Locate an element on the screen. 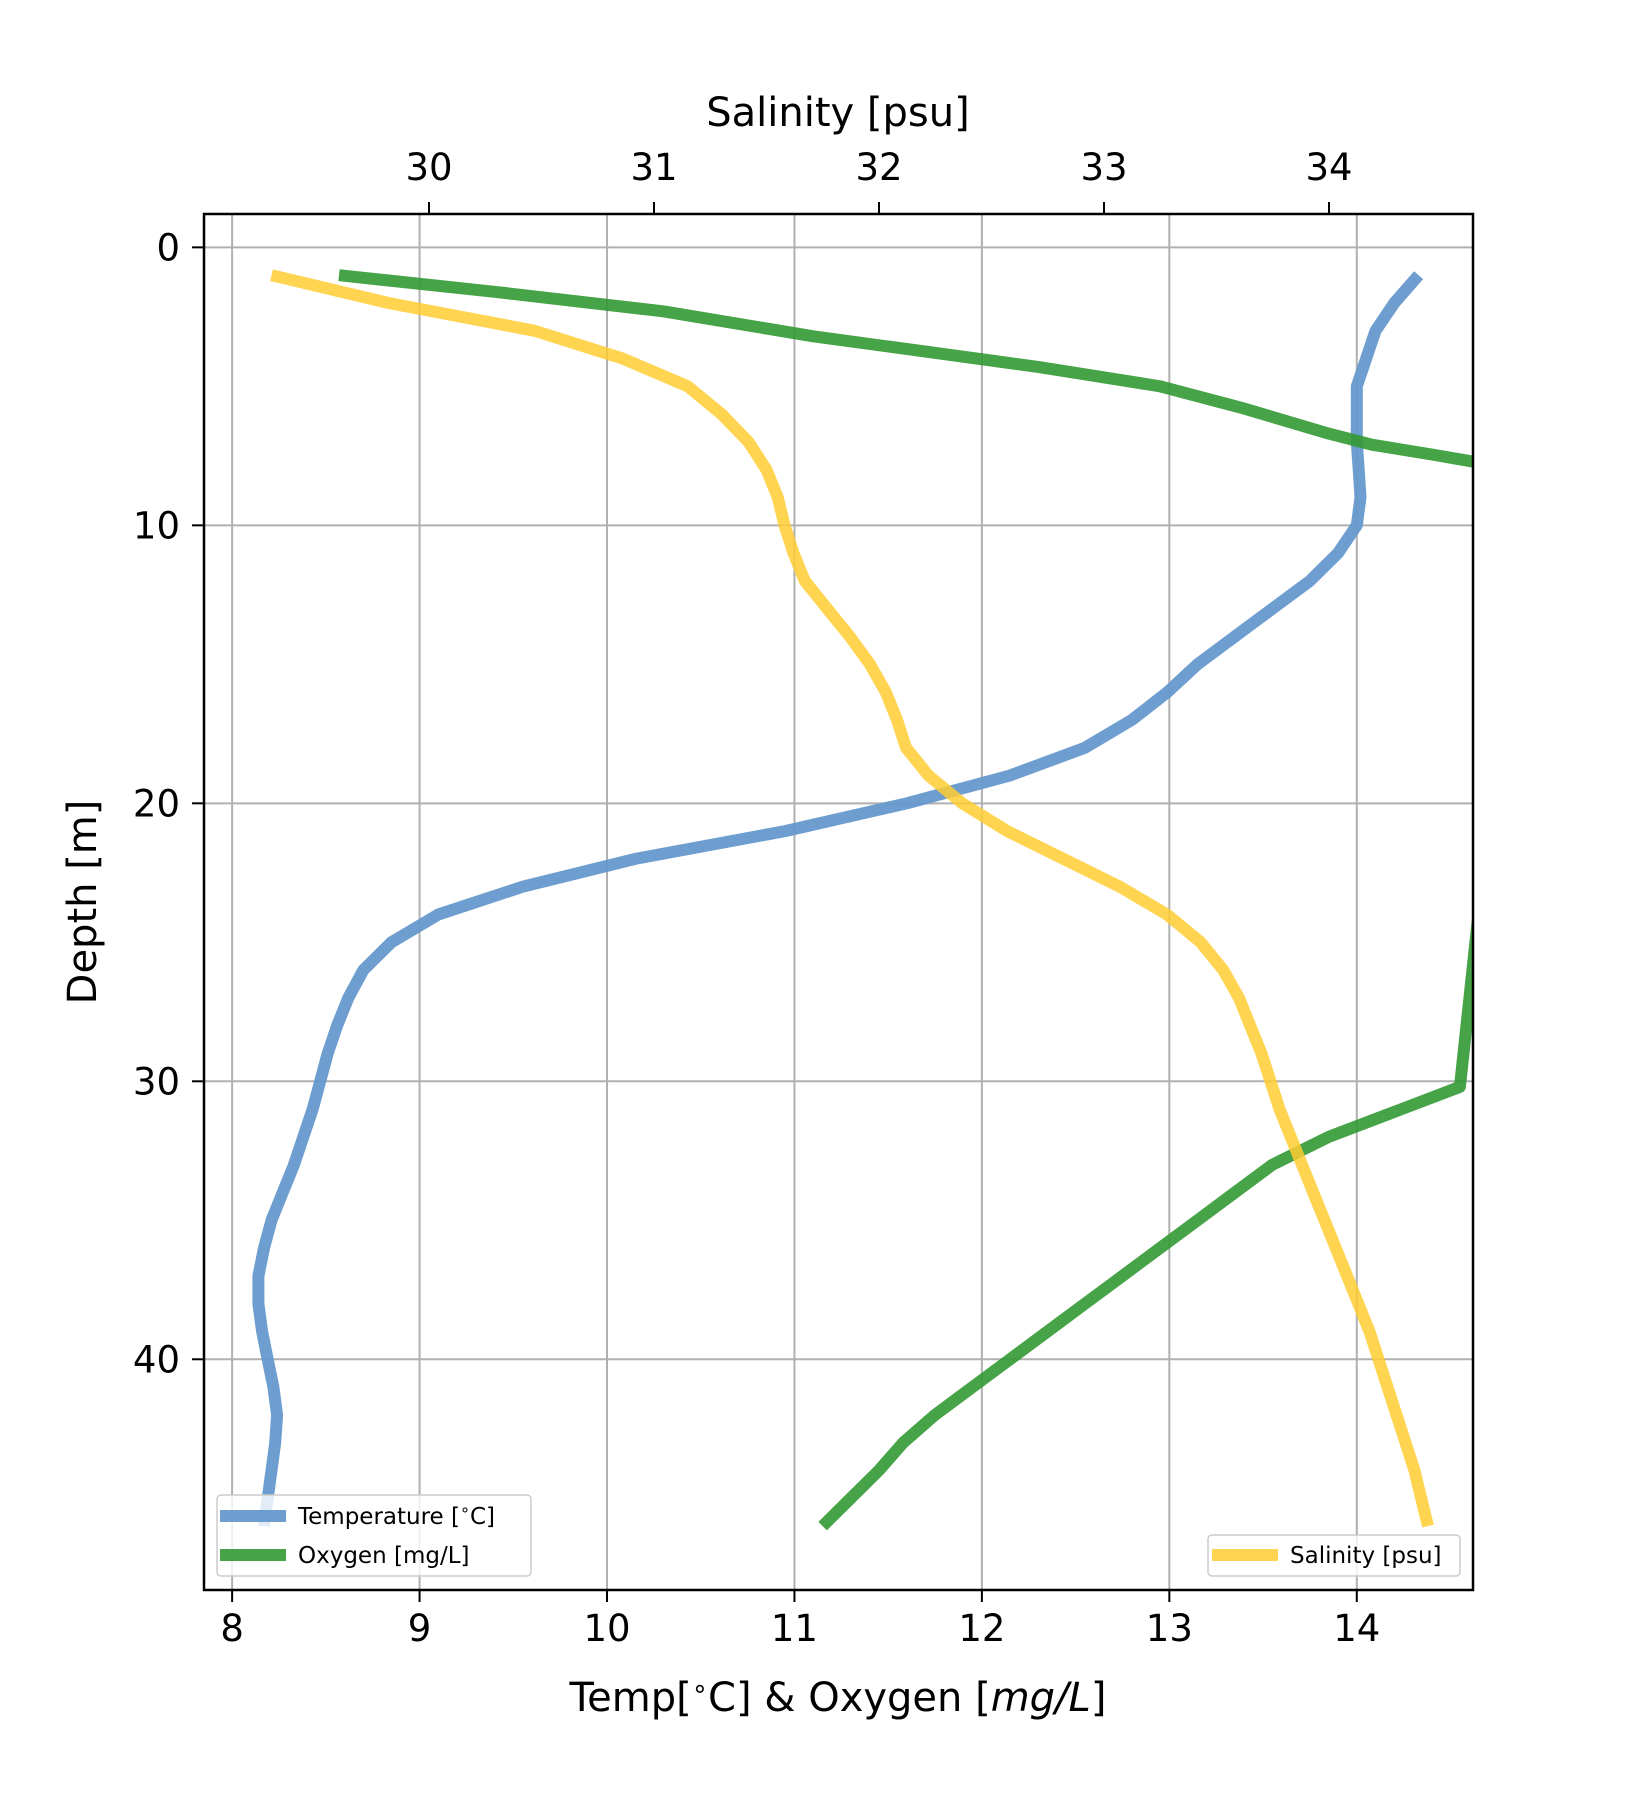 This screenshot has height=1800, width=1650. x-bottom-tick-label: 8 is located at coordinates (232, 1628).